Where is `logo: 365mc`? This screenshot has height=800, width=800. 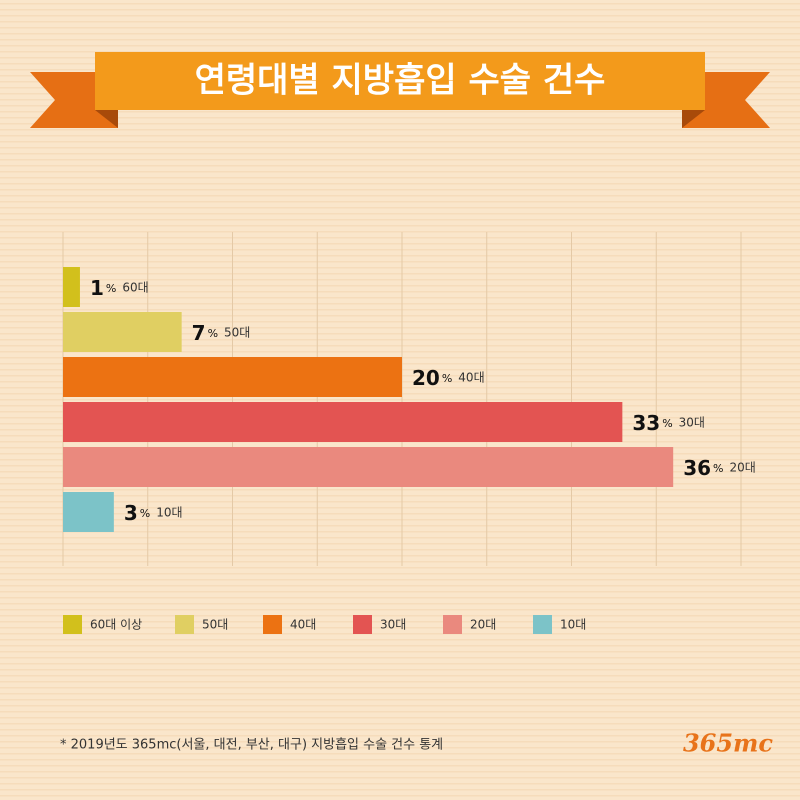
logo: 365mc is located at coordinates (728, 743).